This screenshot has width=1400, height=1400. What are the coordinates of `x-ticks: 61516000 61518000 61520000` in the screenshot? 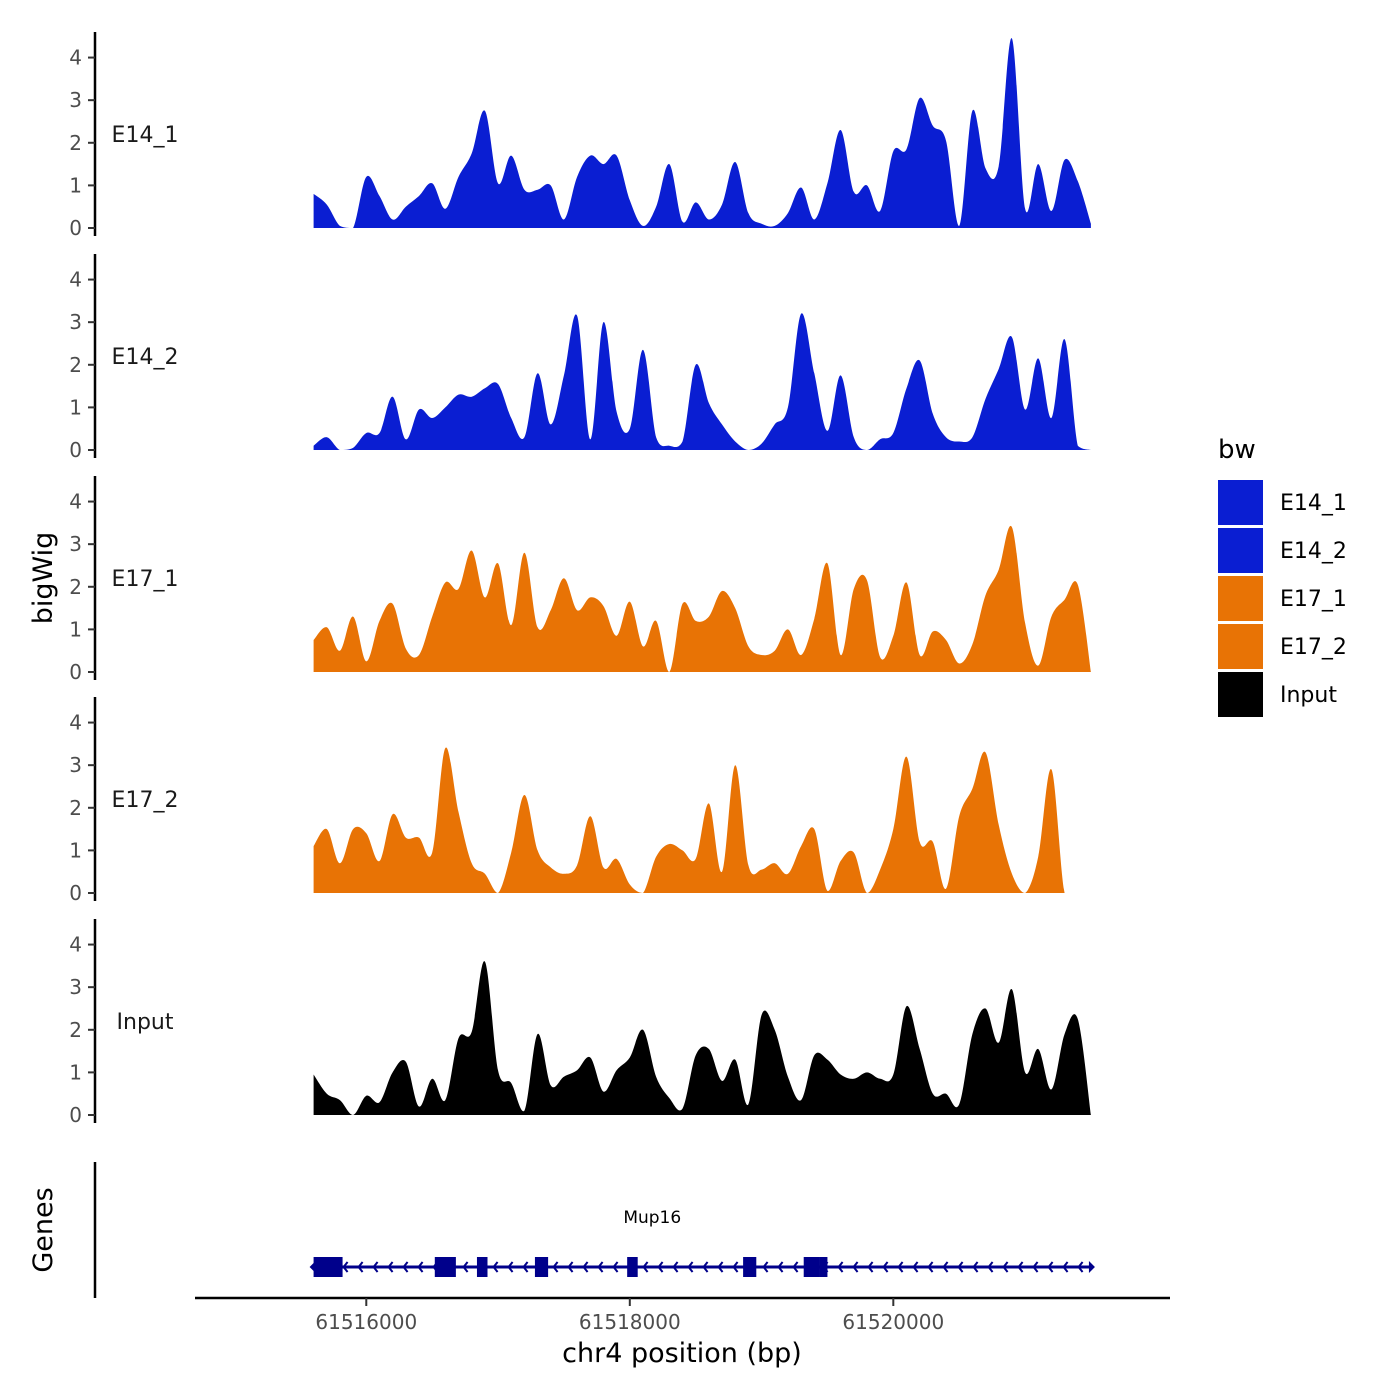 It's located at (629, 1316).